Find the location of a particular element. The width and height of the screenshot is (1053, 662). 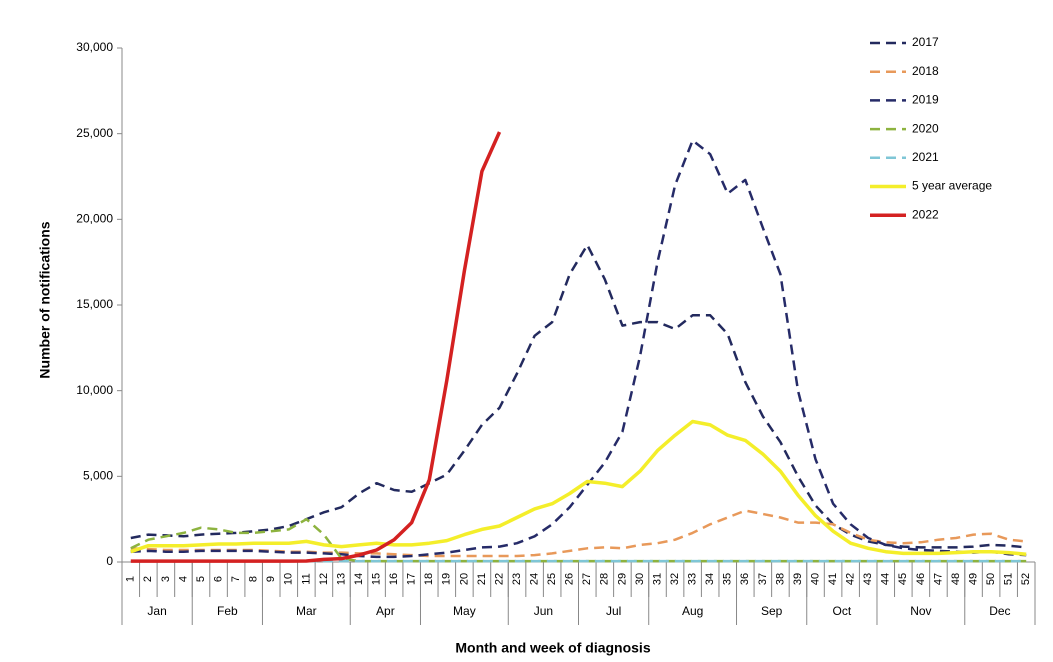

x-tick-label: 7 is located at coordinates (236, 579).